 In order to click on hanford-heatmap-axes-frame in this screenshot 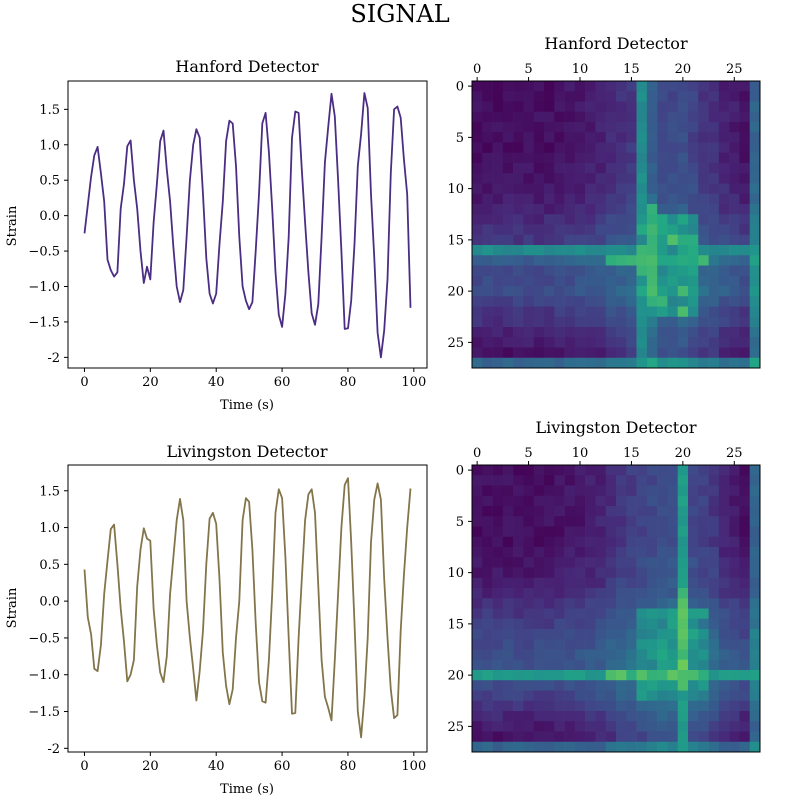, I will do `click(616, 224)`.